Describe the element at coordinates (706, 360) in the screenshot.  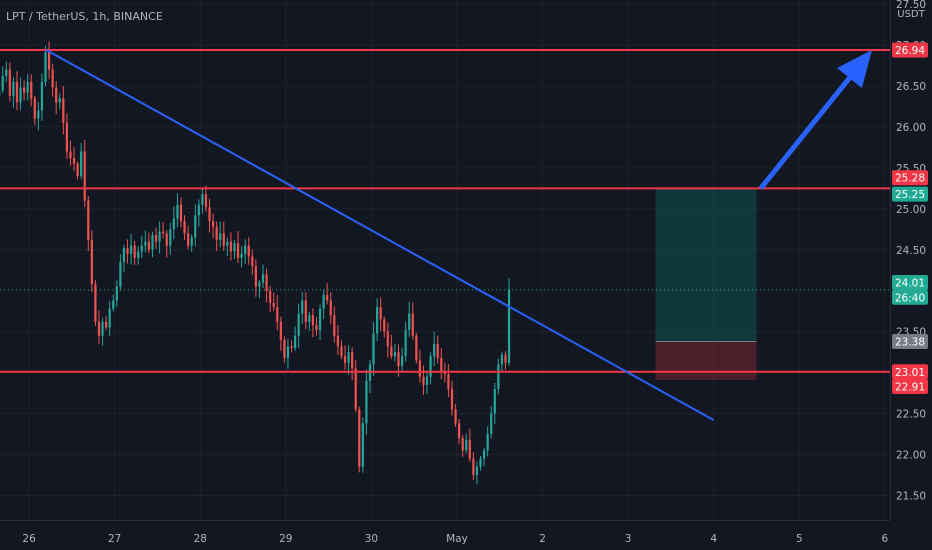
I see `loss-zone` at that location.